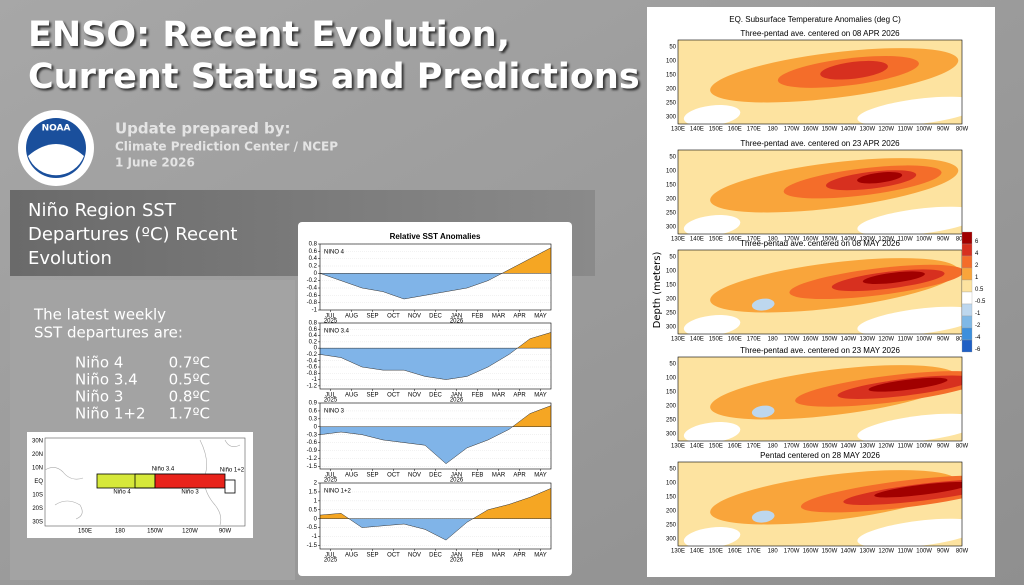 This screenshot has height=585, width=1024. What do you see at coordinates (312, 467) in the screenshot?
I see `y-tick-label: -1.5` at bounding box center [312, 467].